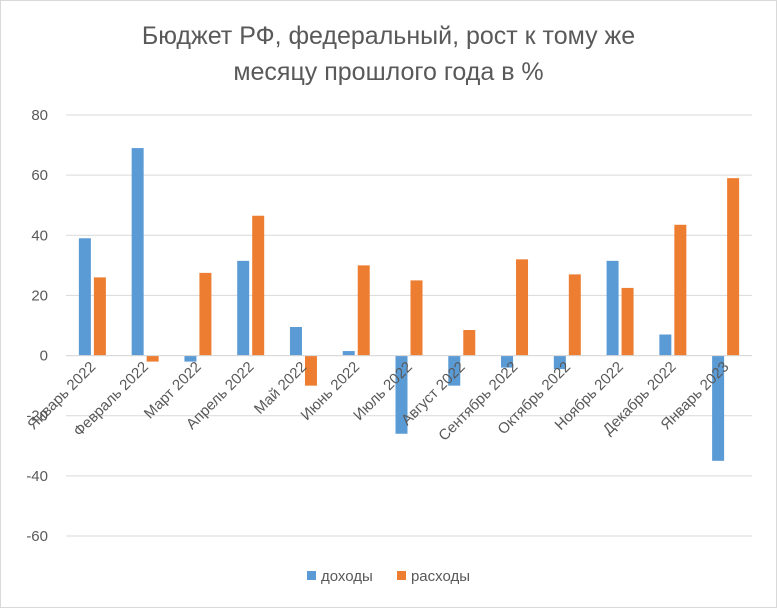 The height and width of the screenshot is (608, 777). What do you see at coordinates (37, 536) in the screenshot?
I see `y-tick-label: -60` at bounding box center [37, 536].